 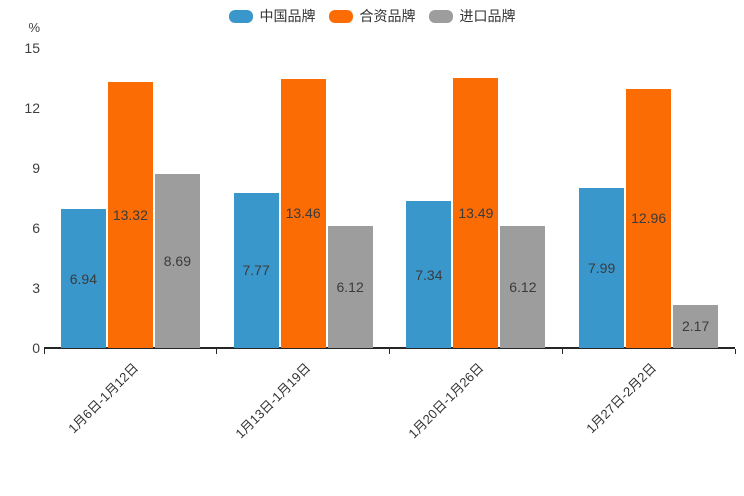 I want to click on bar-value-label: 7.99, so click(x=602, y=268).